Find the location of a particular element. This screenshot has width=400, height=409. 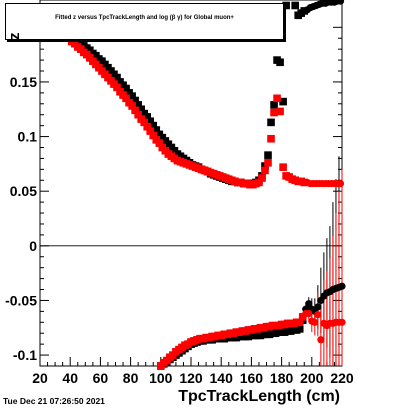

x-tick-label: 100 is located at coordinates (161, 378).